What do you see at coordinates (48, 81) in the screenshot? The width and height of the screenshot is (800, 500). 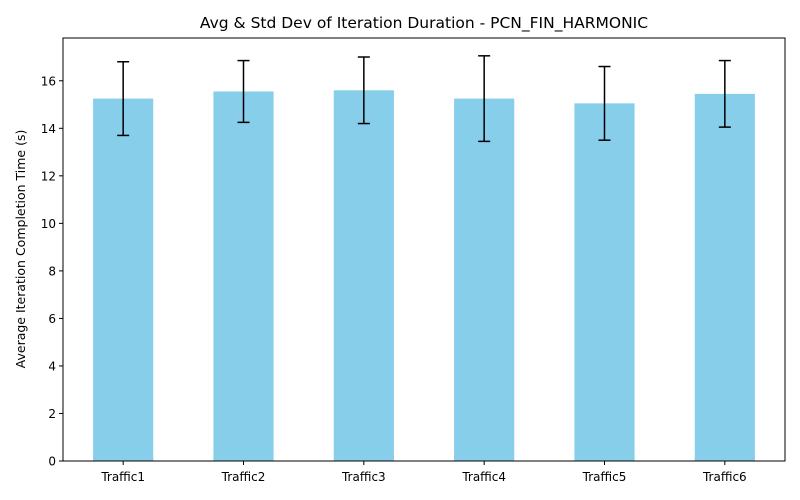 I see `y-tick-label-16: 16` at bounding box center [48, 81].